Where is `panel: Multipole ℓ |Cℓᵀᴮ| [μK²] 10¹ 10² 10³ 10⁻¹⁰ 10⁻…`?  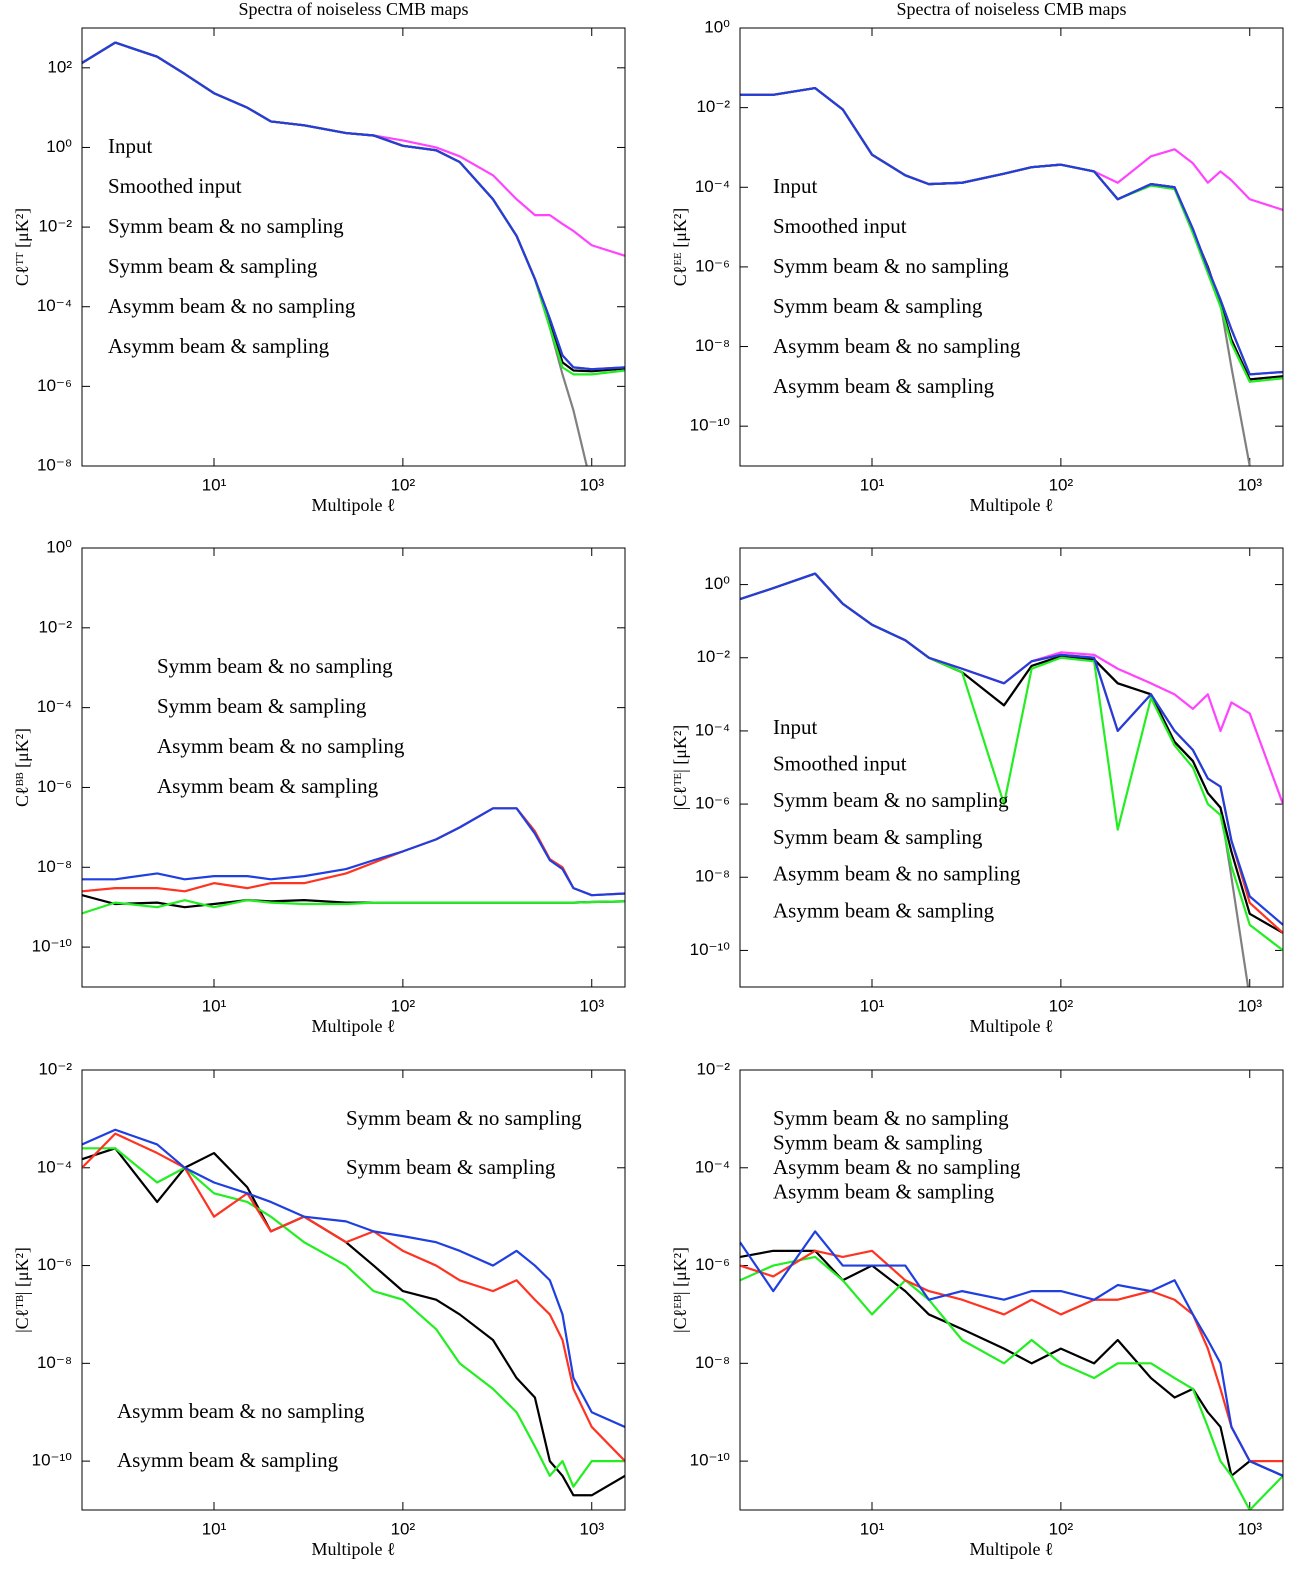 panel: Multipole ℓ |Cℓᵀᴮ| [μK²] 10¹ 10² 10³ 10⁻¹⁰ 10⁻… is located at coordinates (319, 1309).